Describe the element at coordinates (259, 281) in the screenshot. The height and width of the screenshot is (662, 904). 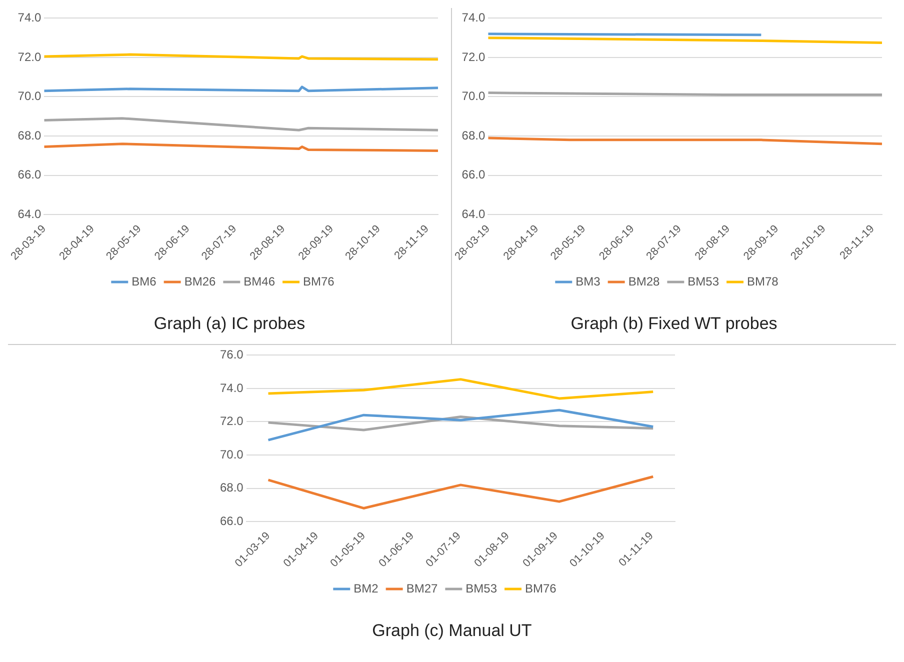
I see `legend-label: BM46` at that location.